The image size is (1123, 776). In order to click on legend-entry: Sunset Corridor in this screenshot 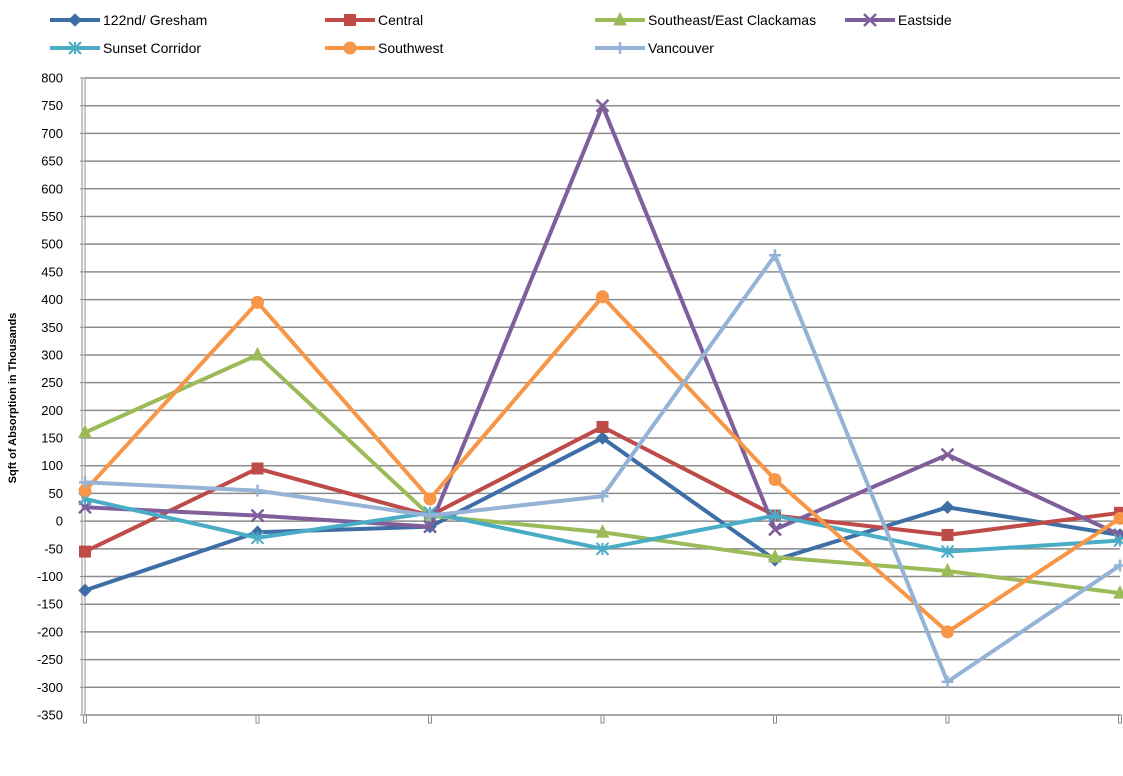, I will do `click(125, 48)`.